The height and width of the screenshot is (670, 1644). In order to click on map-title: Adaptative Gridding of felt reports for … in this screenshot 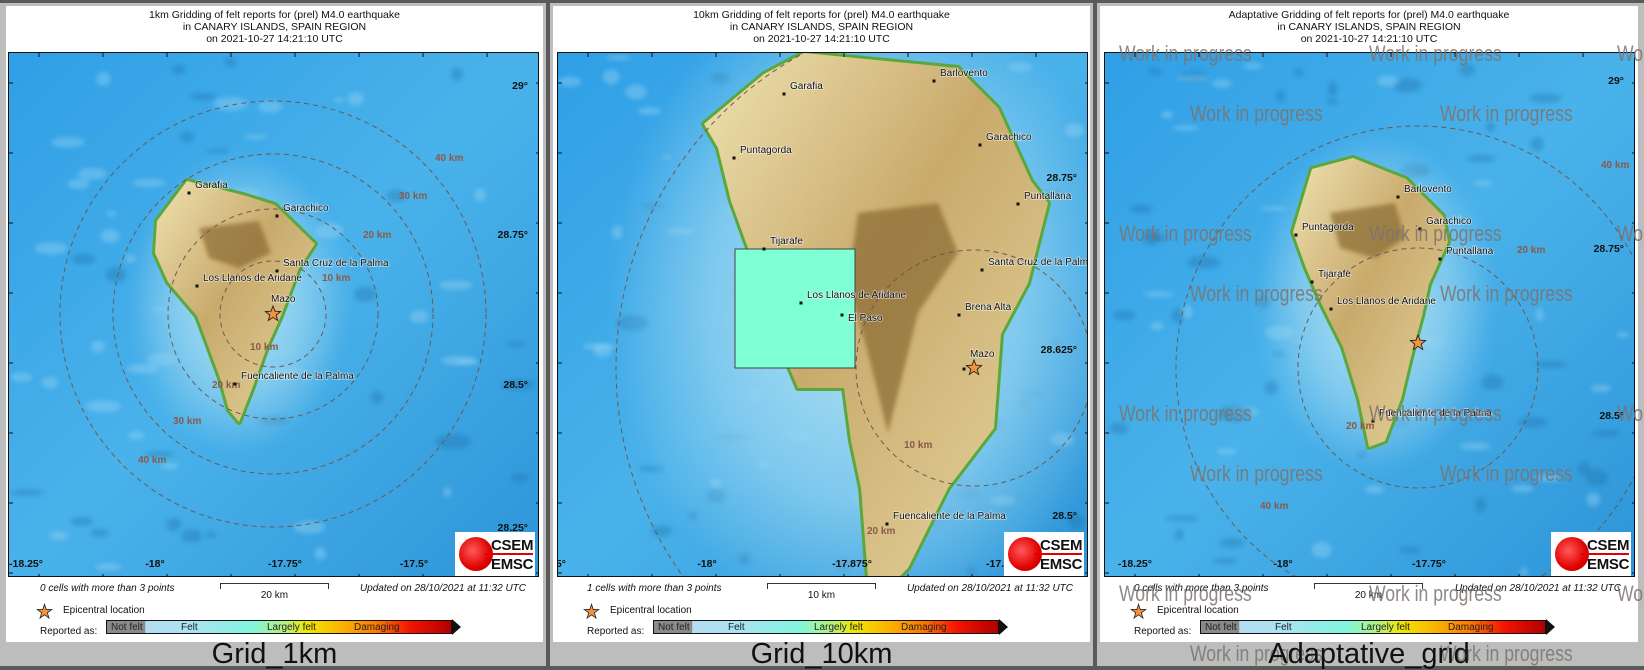, I will do `click(1369, 27)`.